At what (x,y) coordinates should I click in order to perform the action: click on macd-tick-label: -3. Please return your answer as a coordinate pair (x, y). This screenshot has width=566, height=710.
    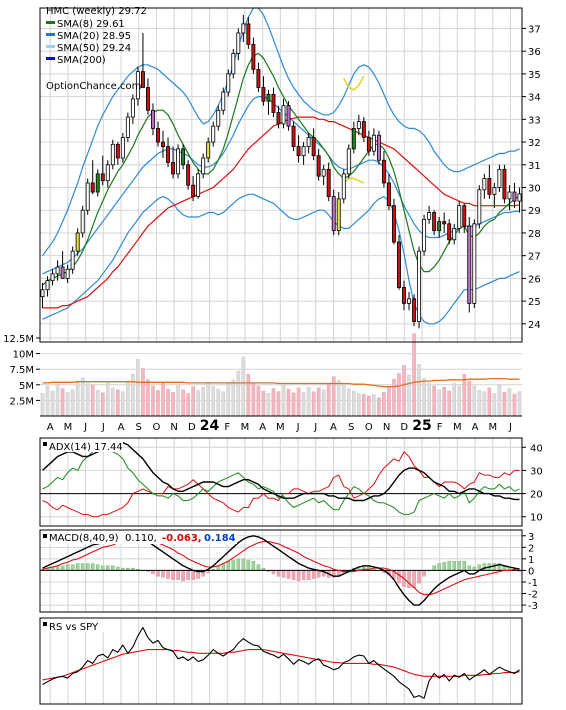
    Looking at the image, I should click on (533, 606).